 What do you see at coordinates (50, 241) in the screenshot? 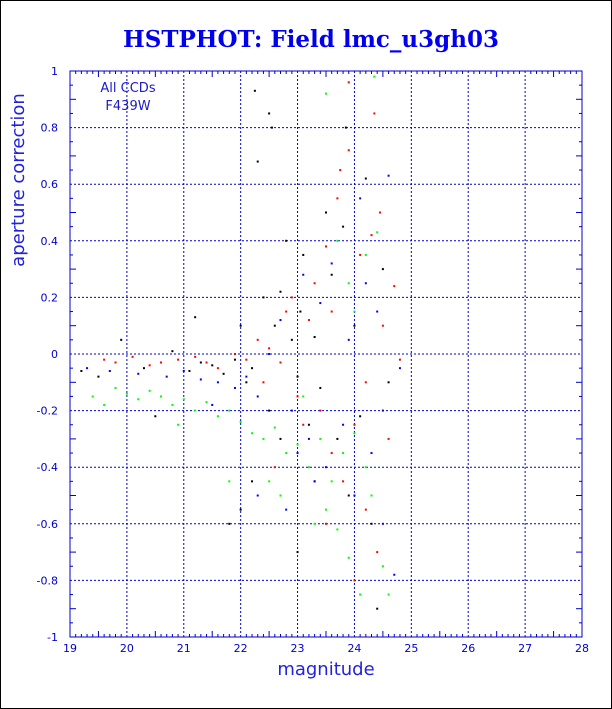
I see `y-tick-label: 0.4` at bounding box center [50, 241].